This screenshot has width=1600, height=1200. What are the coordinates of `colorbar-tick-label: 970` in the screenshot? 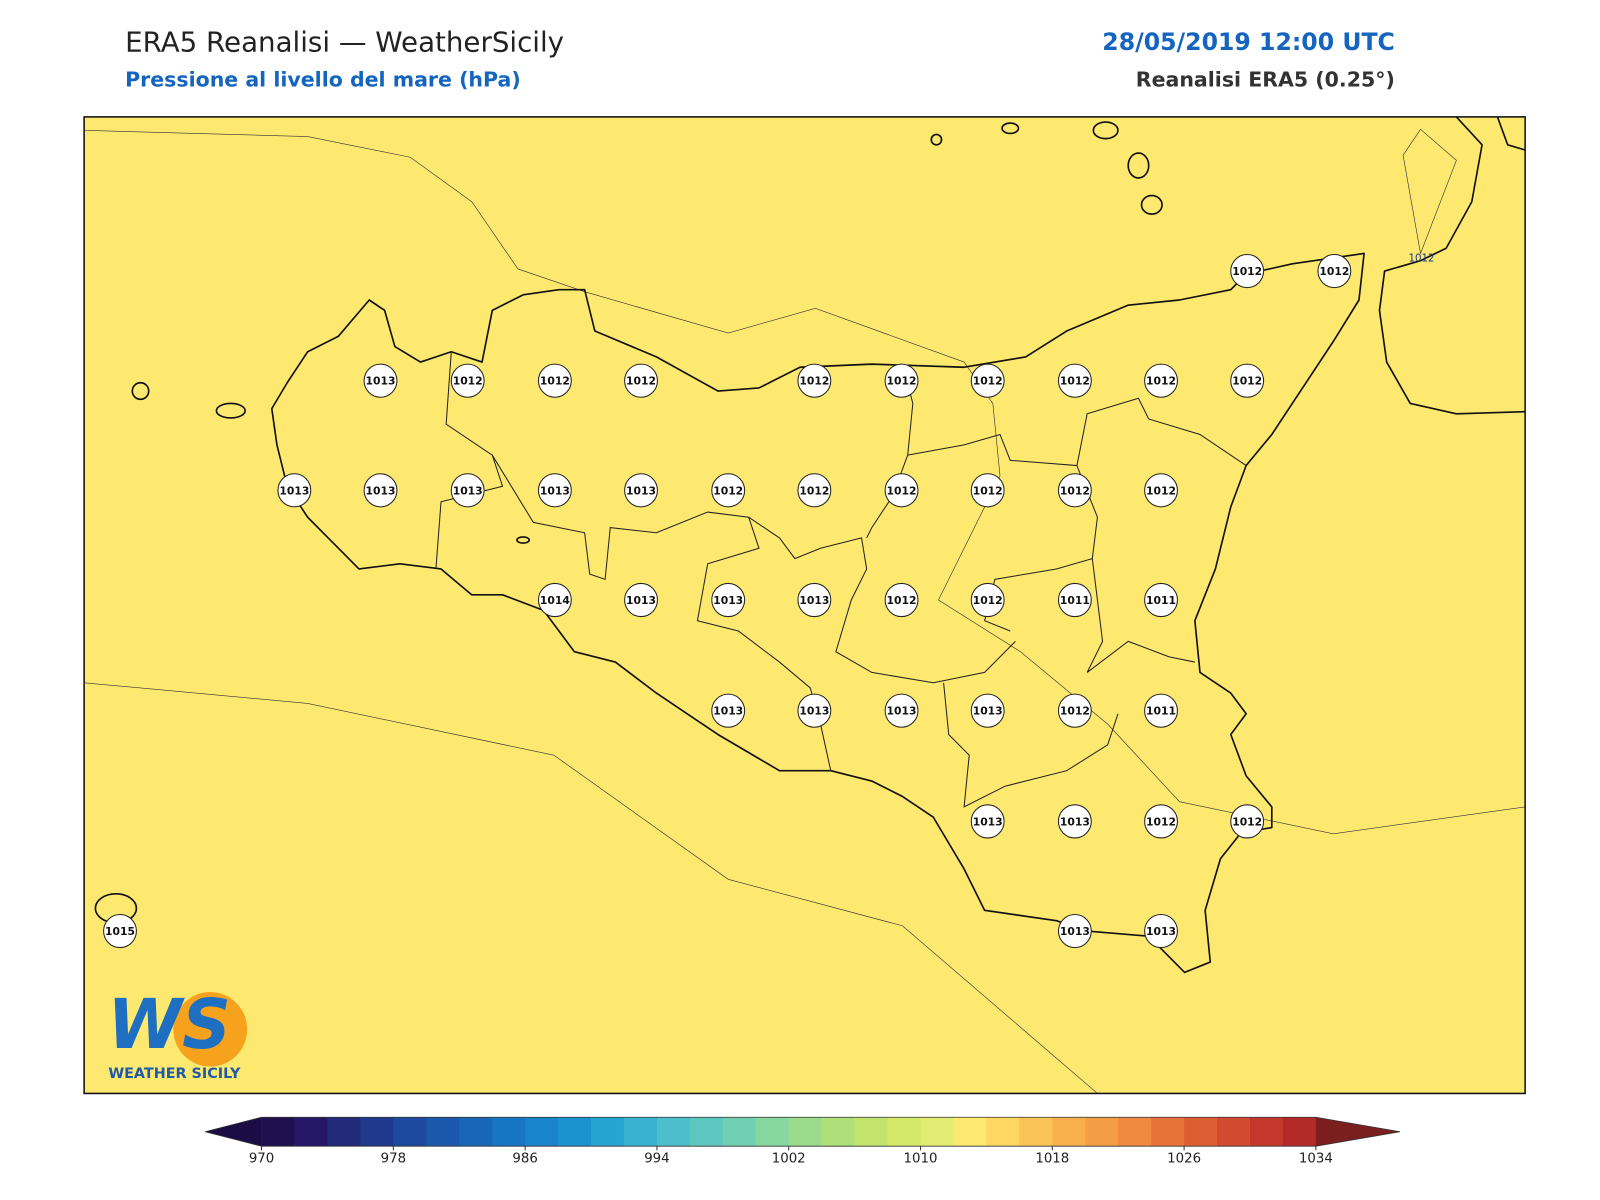 It's located at (261, 1159).